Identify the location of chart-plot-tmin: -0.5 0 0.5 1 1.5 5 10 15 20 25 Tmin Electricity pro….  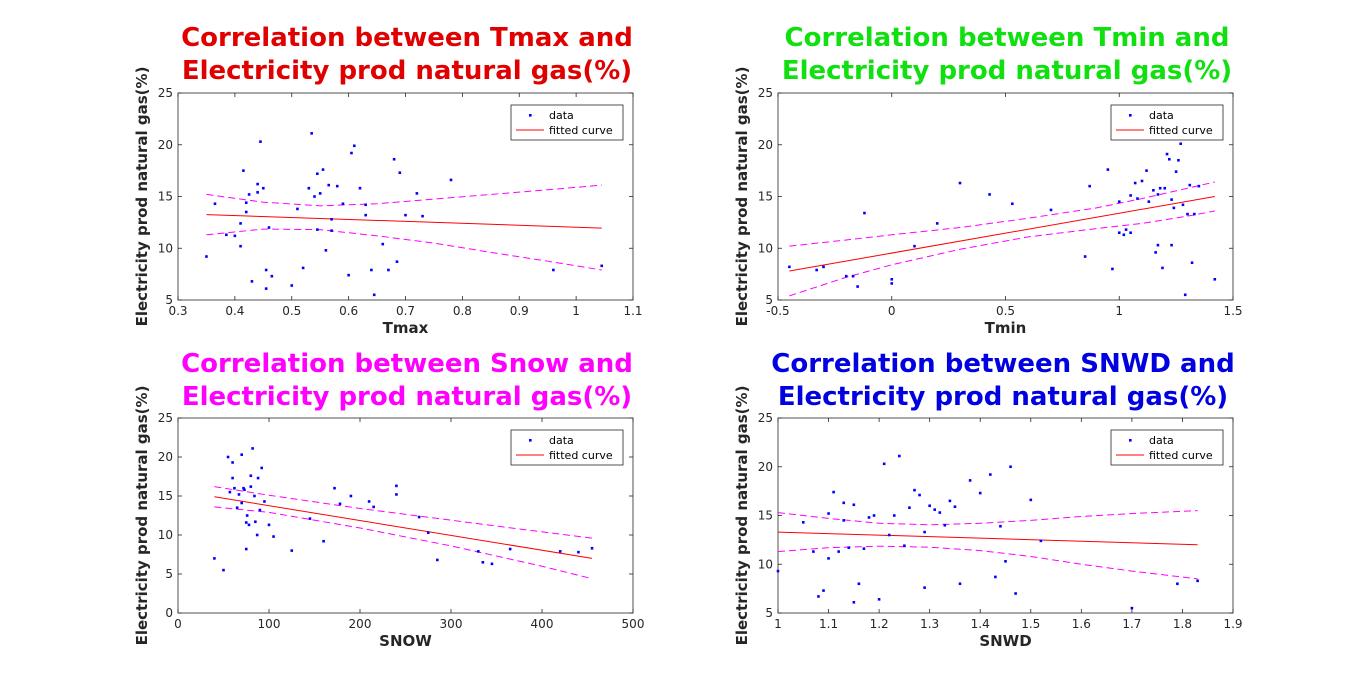
(988, 202).